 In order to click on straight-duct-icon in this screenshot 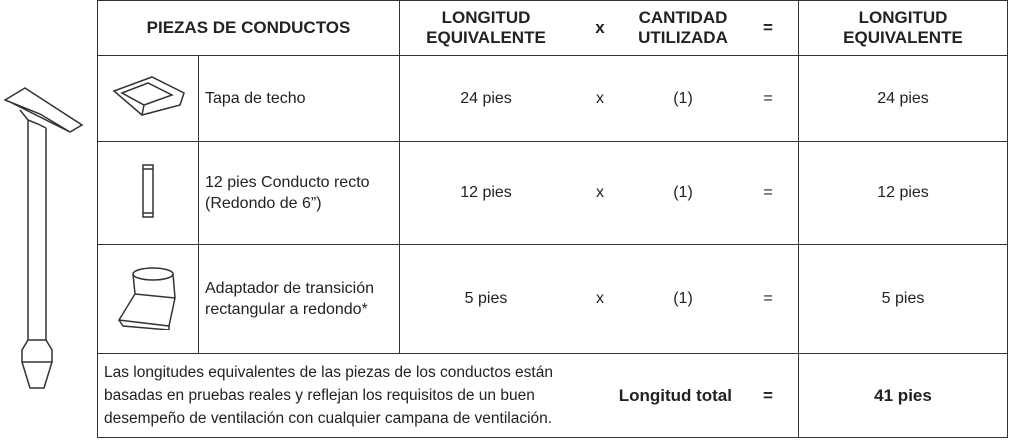, I will do `click(148, 190)`.